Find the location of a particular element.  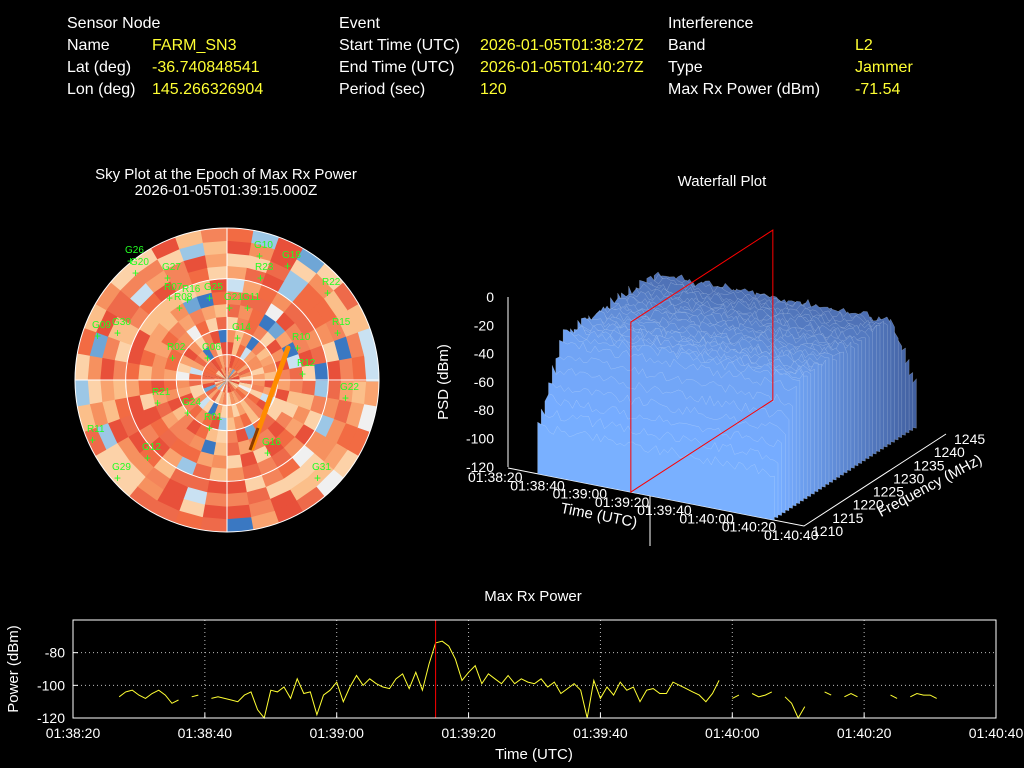

power-x-tick: 01:40:20 is located at coordinates (864, 733).